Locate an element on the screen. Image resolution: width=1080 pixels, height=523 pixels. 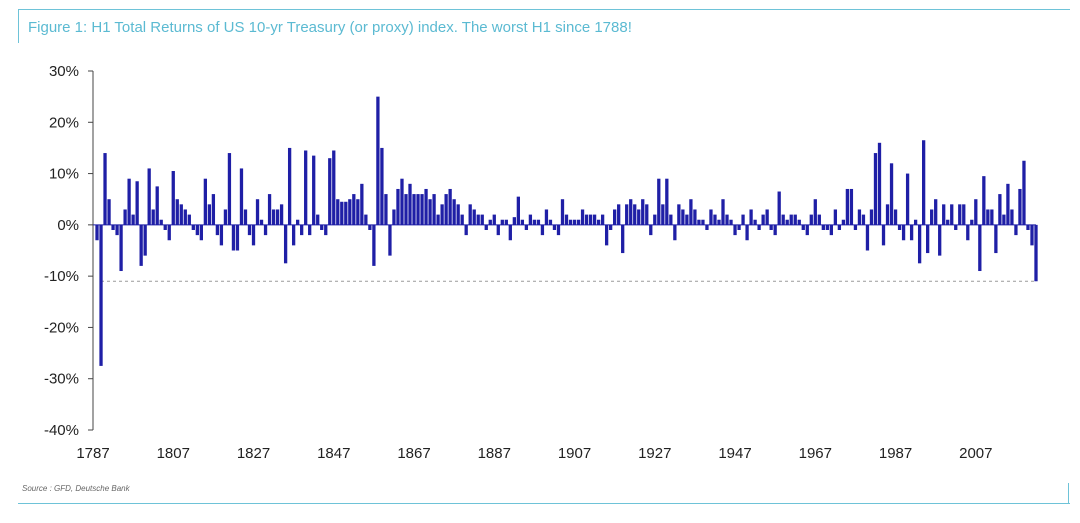
x-tick-label: 1967 is located at coordinates (815, 453).